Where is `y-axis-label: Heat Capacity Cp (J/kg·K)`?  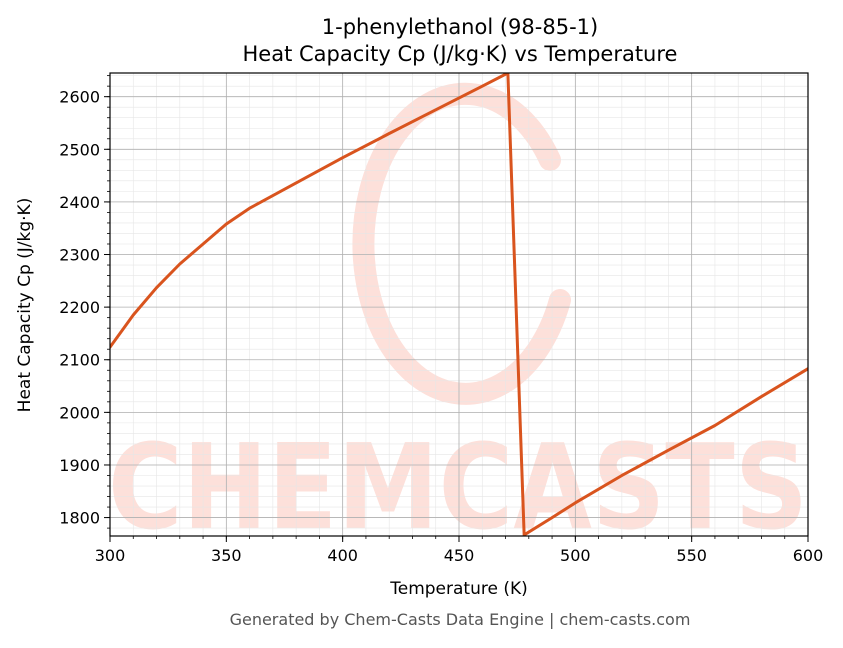 y-axis-label: Heat Capacity Cp (J/kg·K) is located at coordinates (25, 305).